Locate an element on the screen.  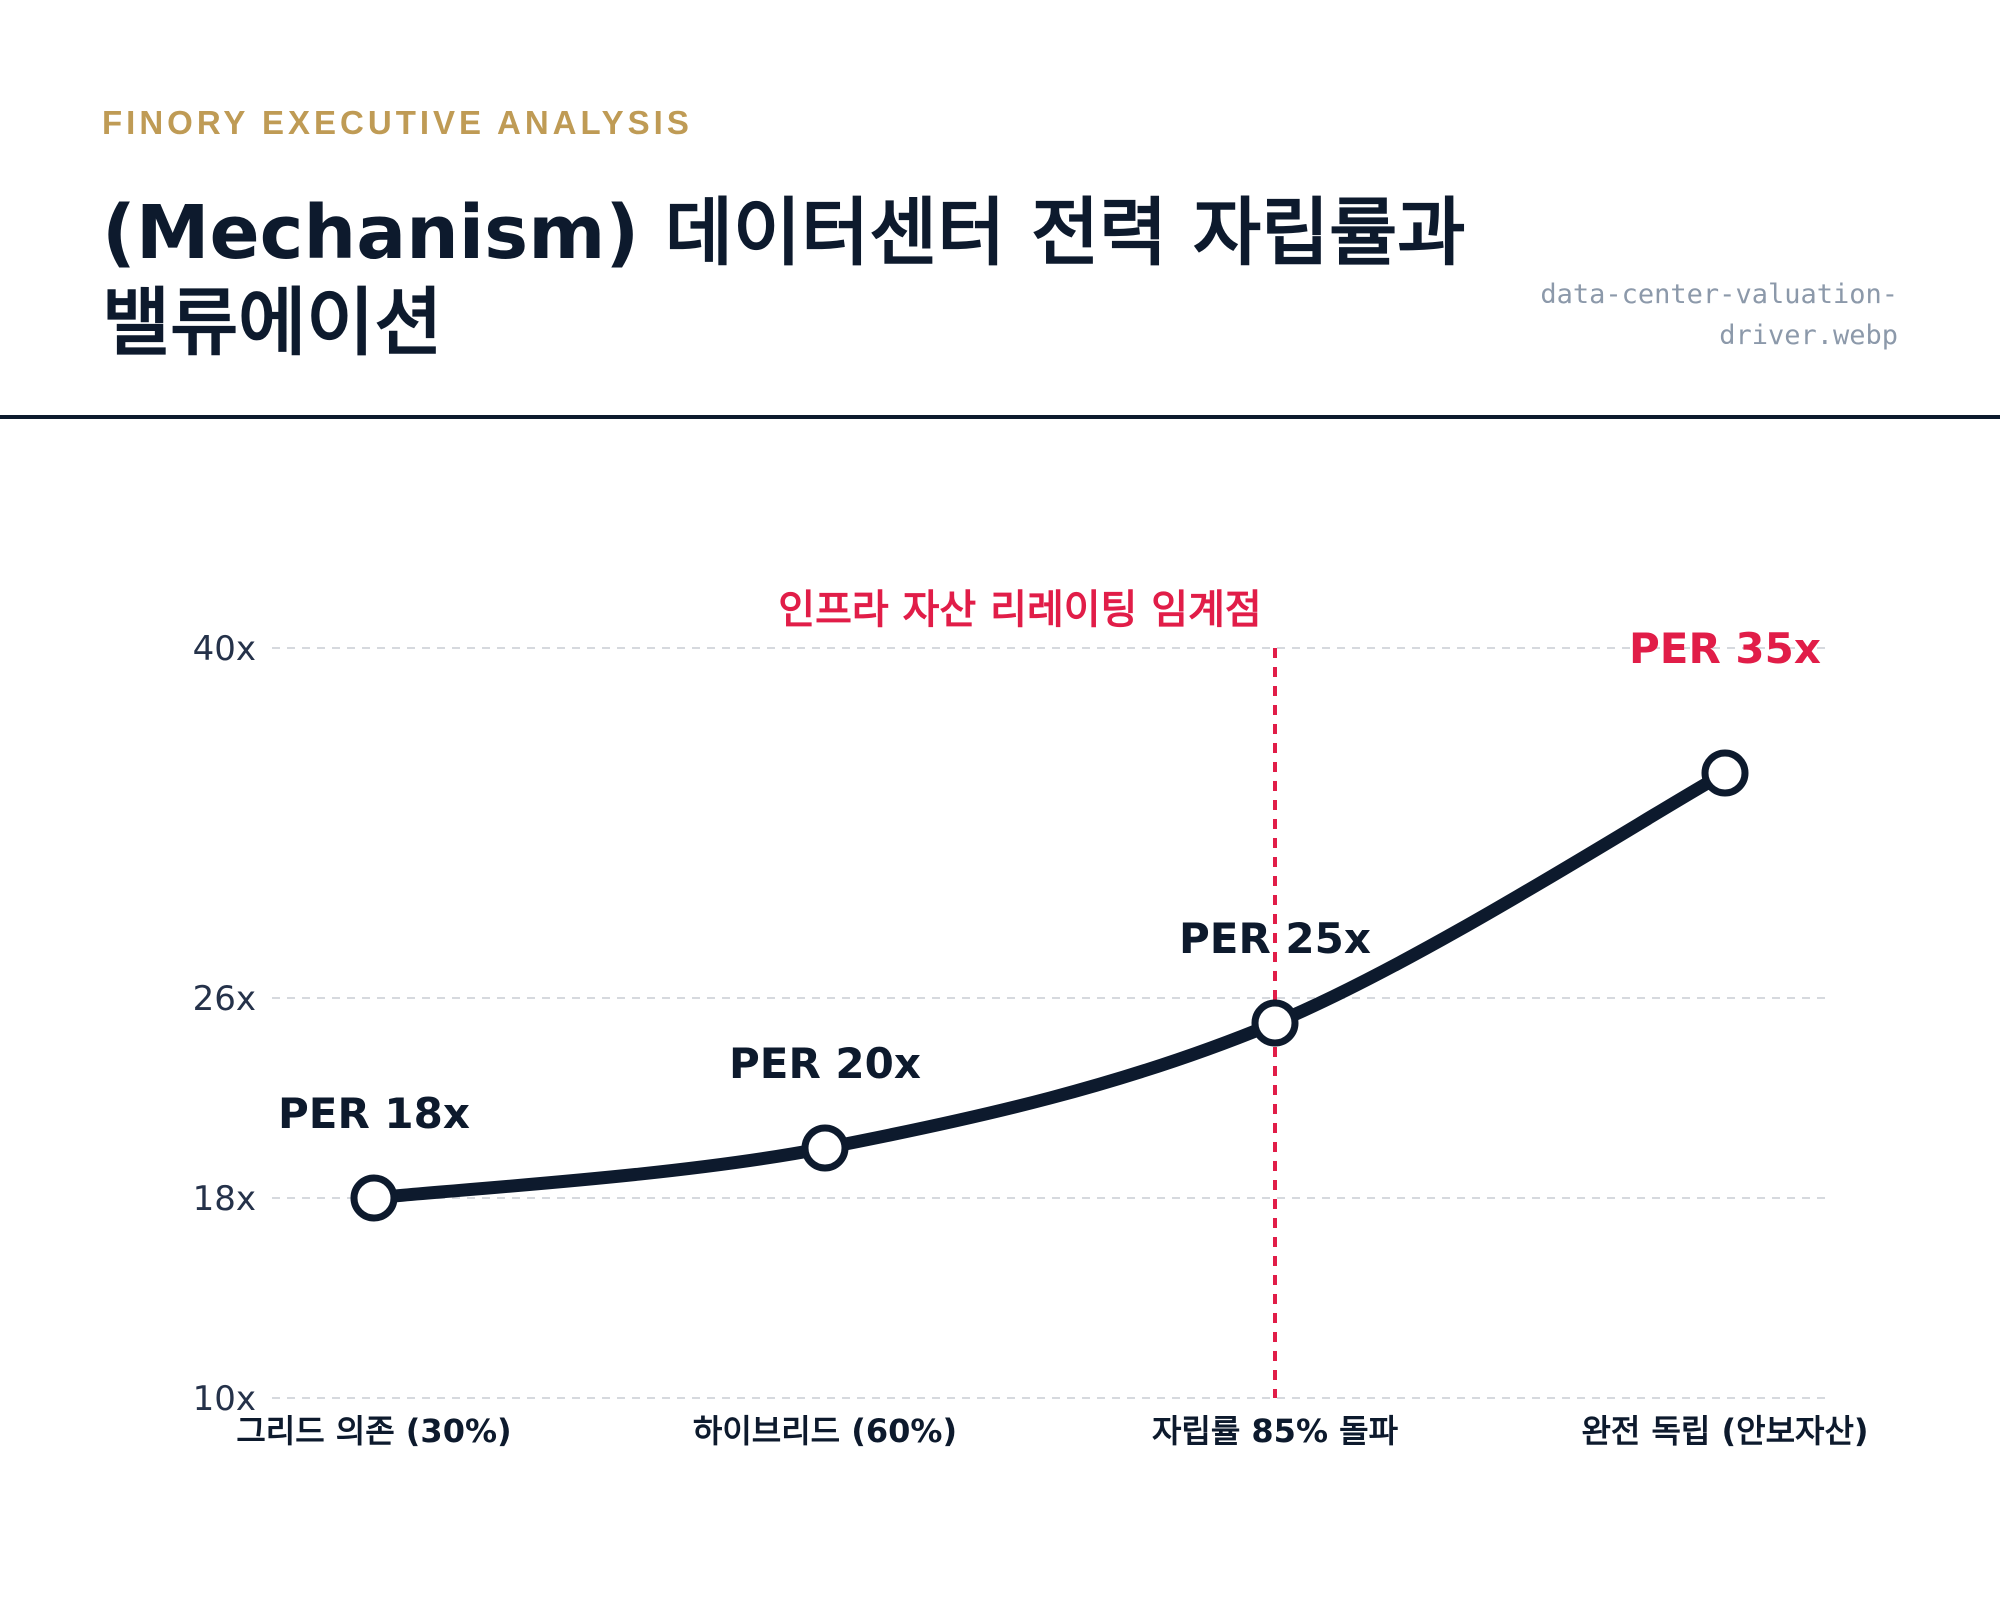
data-label: PER 18x is located at coordinates (374, 1113).